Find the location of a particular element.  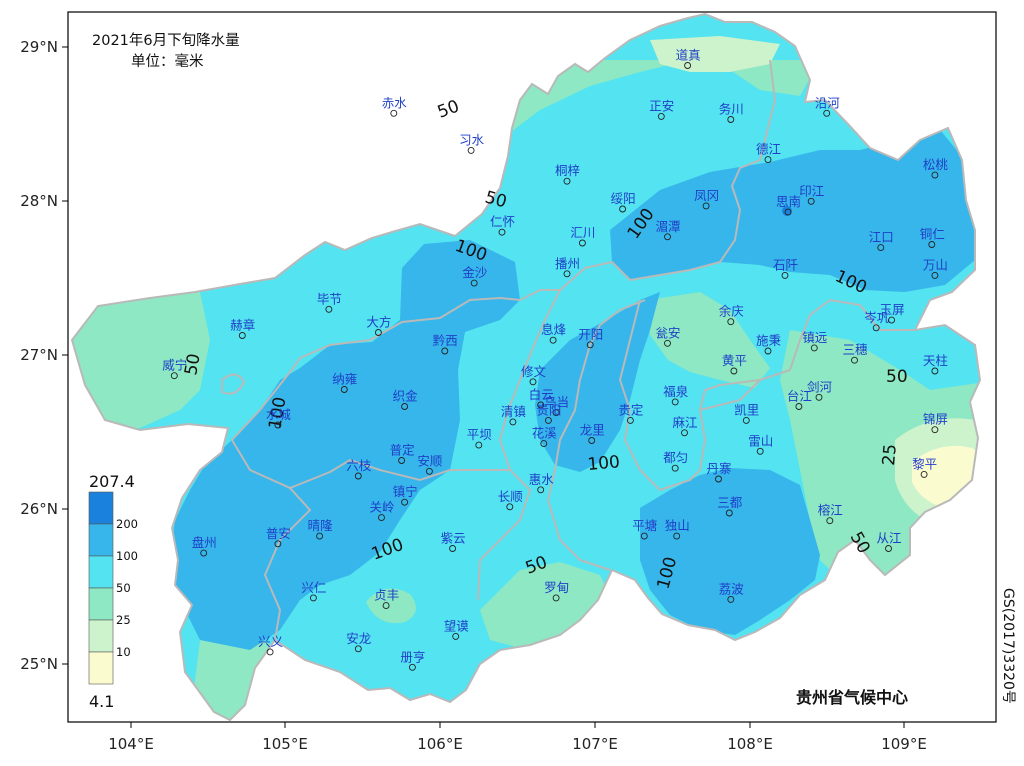

station-label: 石阡 is located at coordinates (785, 264).